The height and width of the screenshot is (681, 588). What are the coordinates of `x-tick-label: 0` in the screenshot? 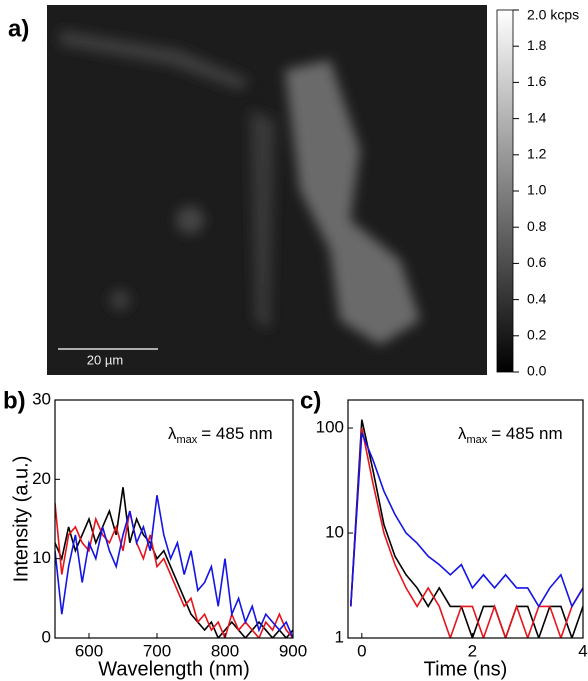 It's located at (361, 650).